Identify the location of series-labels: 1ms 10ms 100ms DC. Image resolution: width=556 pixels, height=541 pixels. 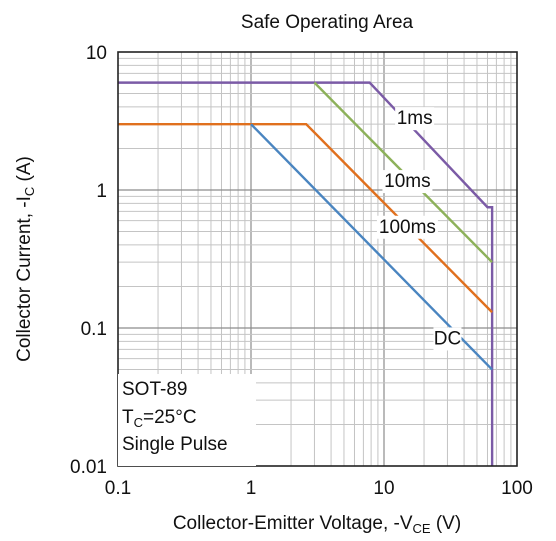
(419, 229).